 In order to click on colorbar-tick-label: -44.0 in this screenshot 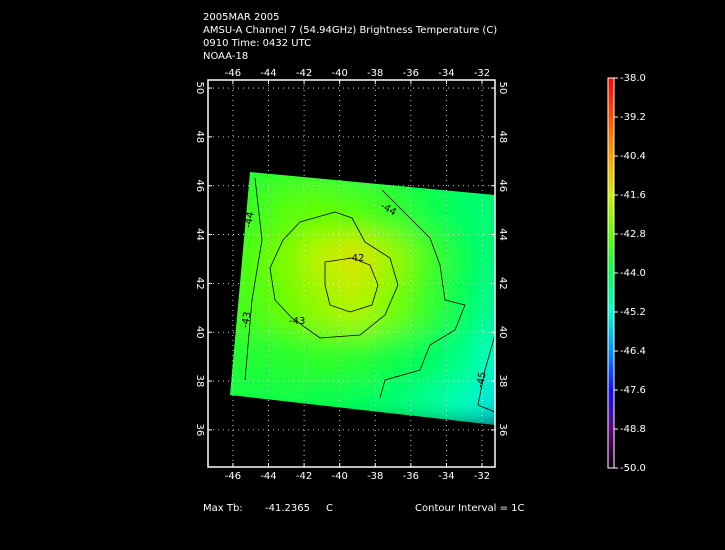, I will do `click(633, 273)`.